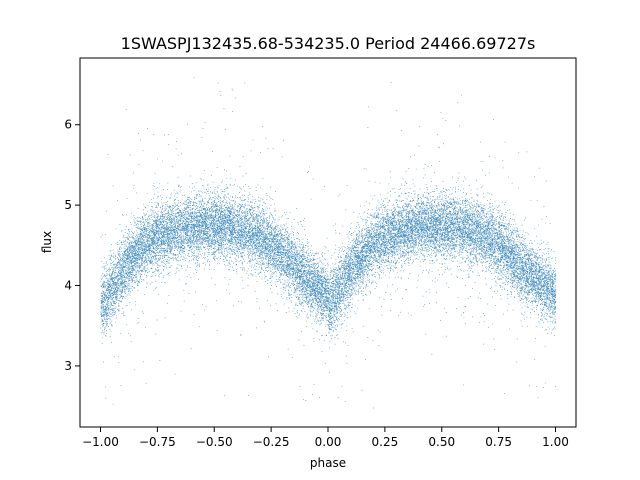 This screenshot has height=480, width=640. I want to click on y-tick-label: 6, so click(68, 125).